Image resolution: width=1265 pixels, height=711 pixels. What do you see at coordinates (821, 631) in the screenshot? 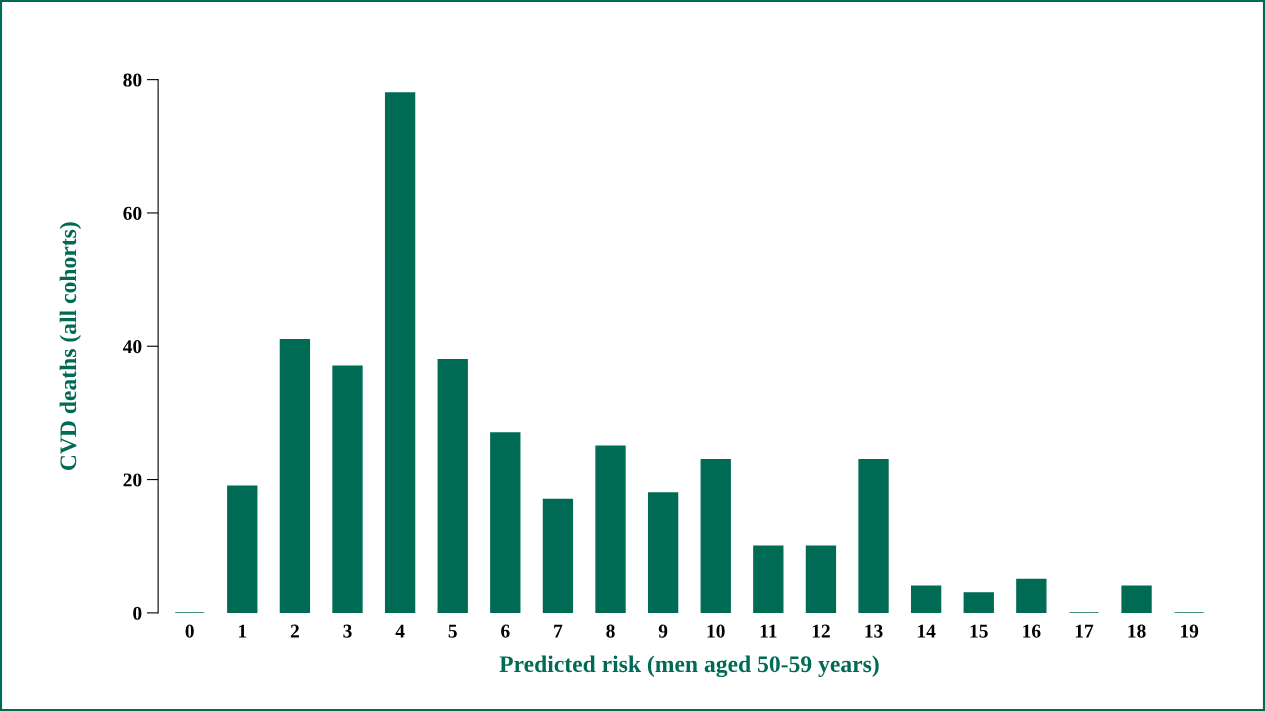
I see `x-tick-label: 12` at bounding box center [821, 631].